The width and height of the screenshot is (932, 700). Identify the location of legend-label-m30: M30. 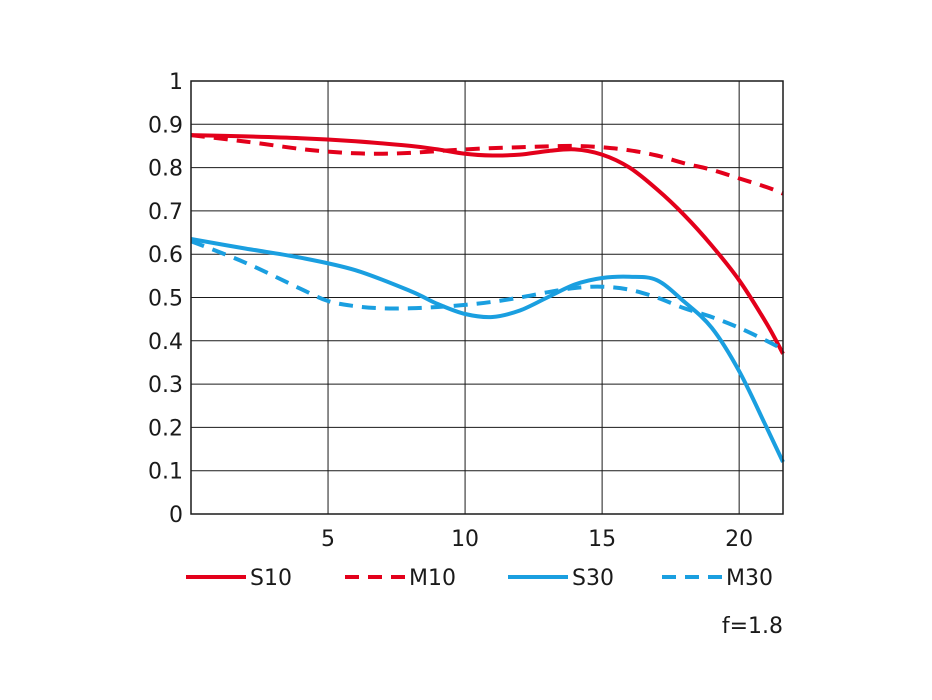
(749, 578).